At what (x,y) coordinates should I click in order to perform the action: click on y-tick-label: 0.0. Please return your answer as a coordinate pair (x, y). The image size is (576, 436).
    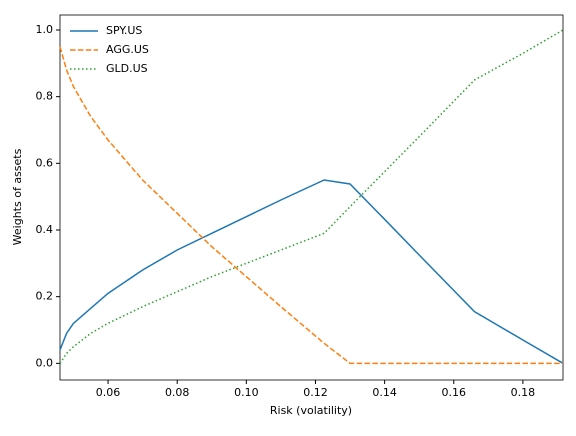
    Looking at the image, I should click on (45, 362).